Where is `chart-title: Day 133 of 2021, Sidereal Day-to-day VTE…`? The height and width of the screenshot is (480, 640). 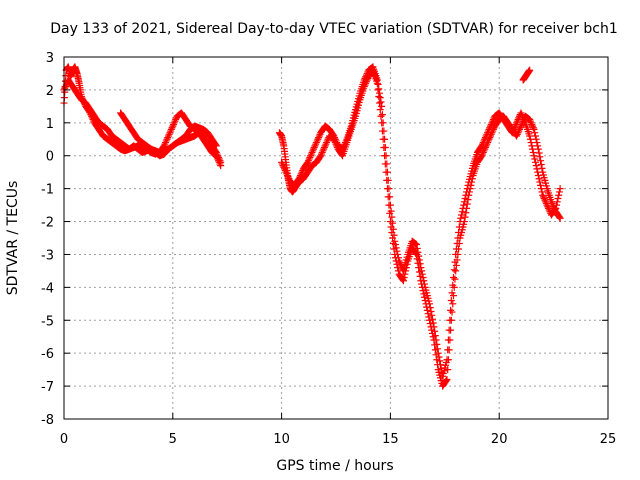 chart-title: Day 133 of 2021, Sidereal Day-to-day VTE… is located at coordinates (334, 29).